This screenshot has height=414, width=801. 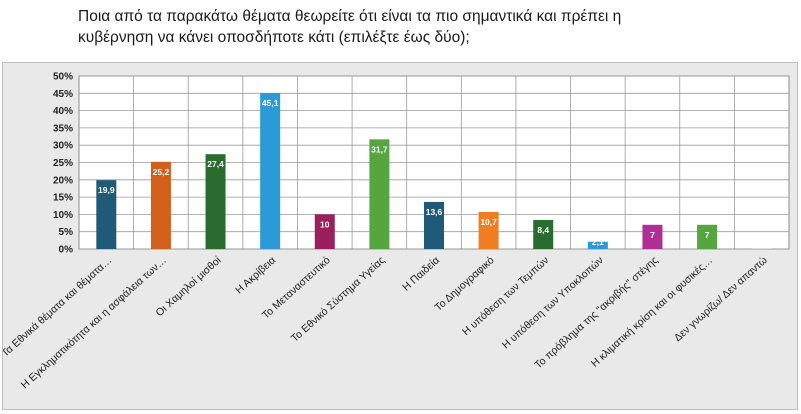 I want to click on category-label: Δεν γνωρίζω/ Δεν απαντώ, so click(x=721, y=299).